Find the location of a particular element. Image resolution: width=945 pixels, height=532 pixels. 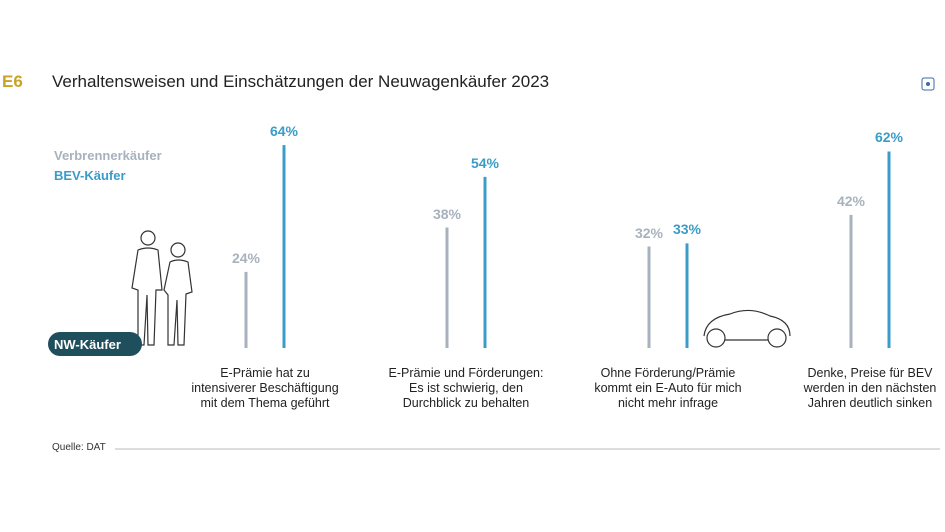

group-pill is located at coordinates (95, 344).